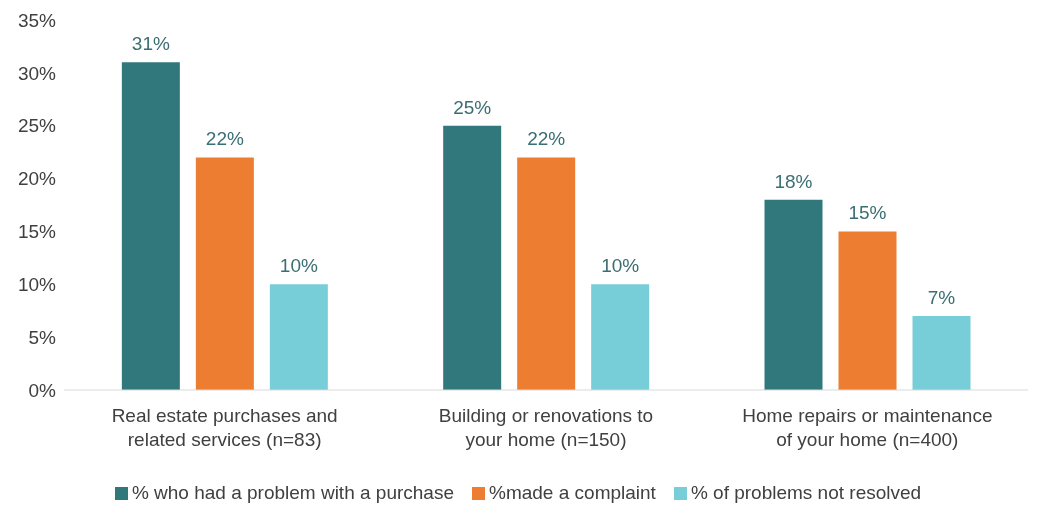 The height and width of the screenshot is (512, 1047). I want to click on data-label: 25%, so click(472, 107).